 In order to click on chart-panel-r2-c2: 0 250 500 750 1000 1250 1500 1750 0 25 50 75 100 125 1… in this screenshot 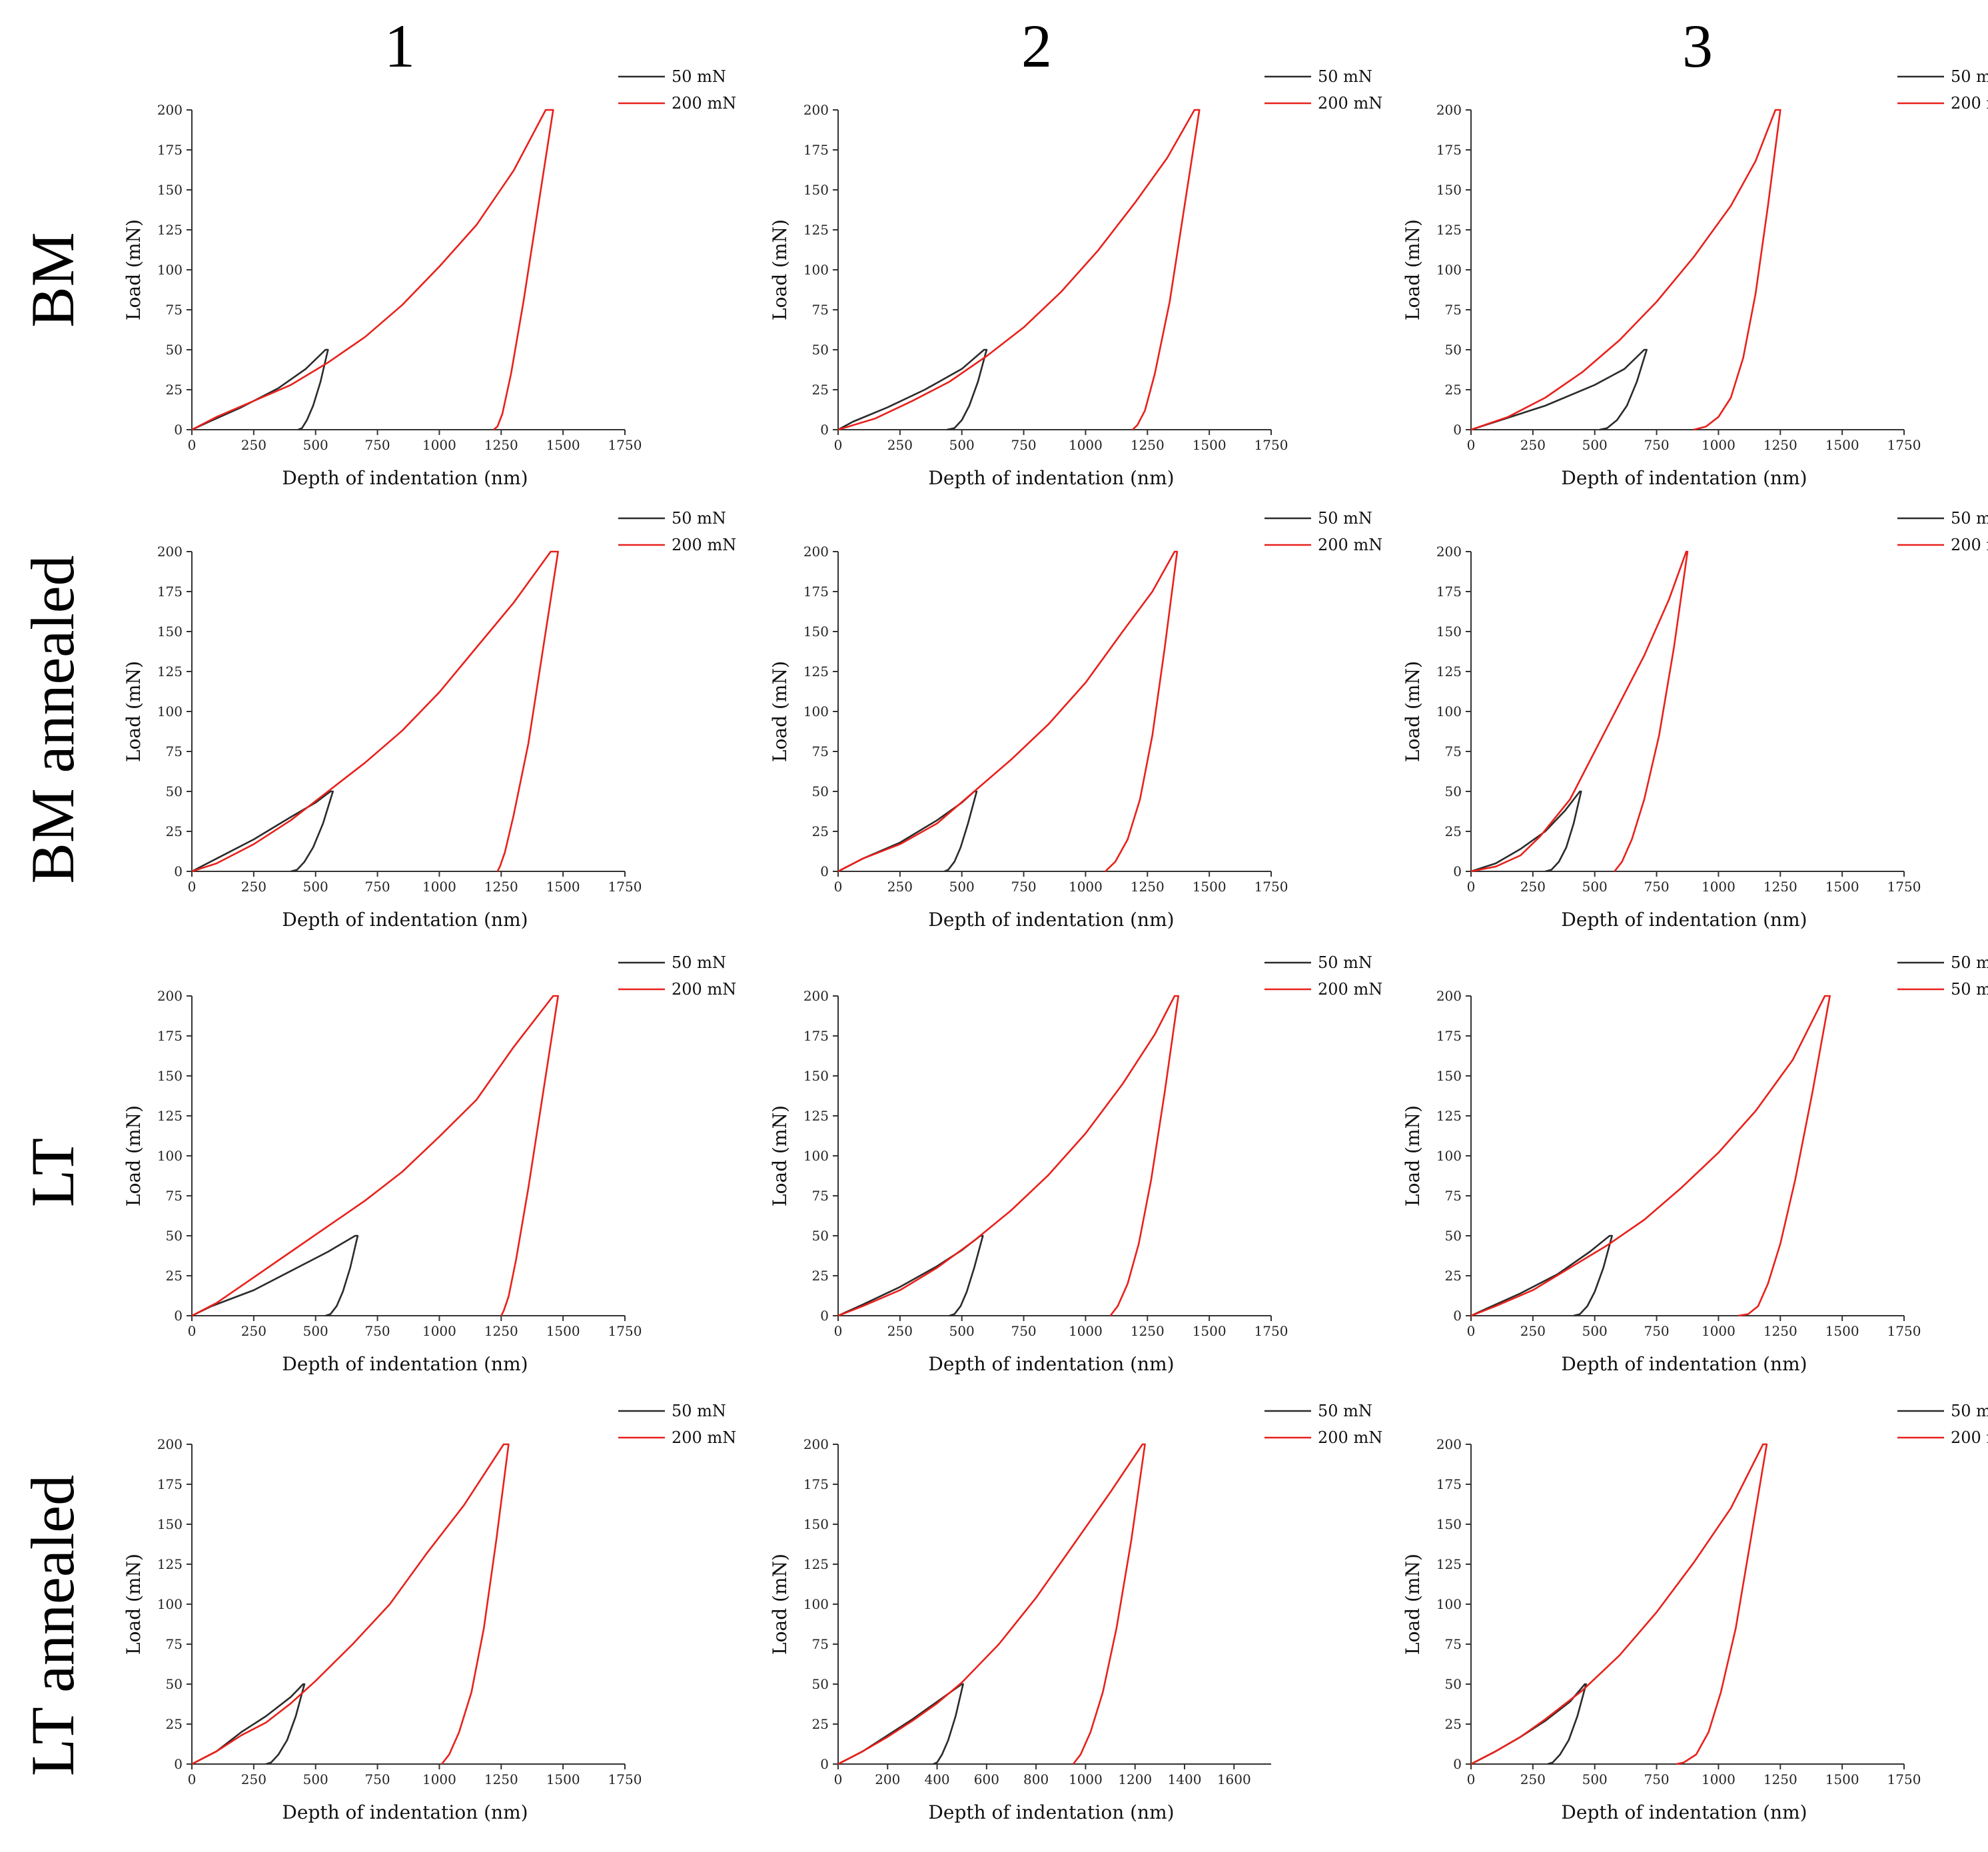, I will do `click(1075, 720)`.